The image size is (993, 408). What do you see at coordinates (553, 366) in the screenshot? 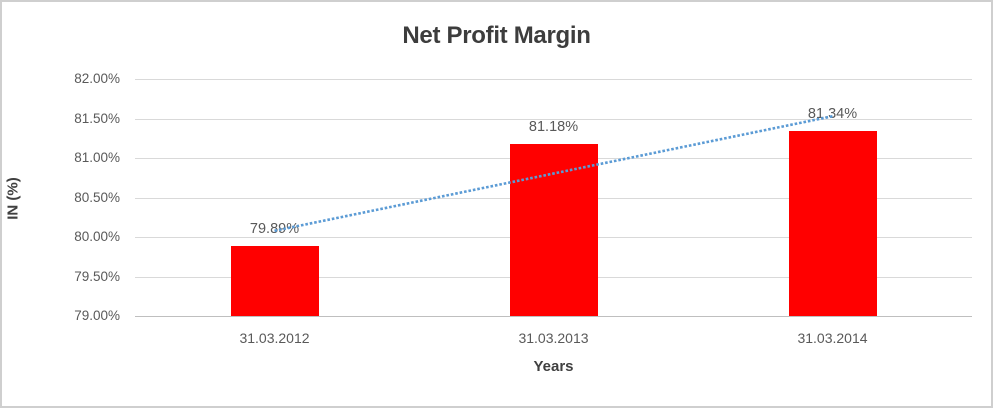
I see `x-axis-title: Years` at bounding box center [553, 366].